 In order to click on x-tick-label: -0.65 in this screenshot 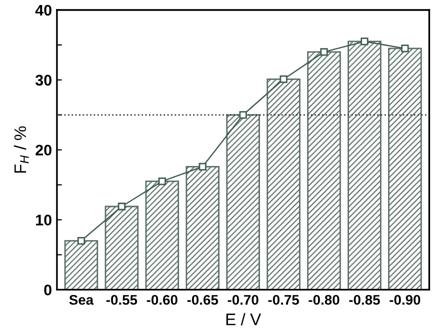, I will do `click(202, 299)`.